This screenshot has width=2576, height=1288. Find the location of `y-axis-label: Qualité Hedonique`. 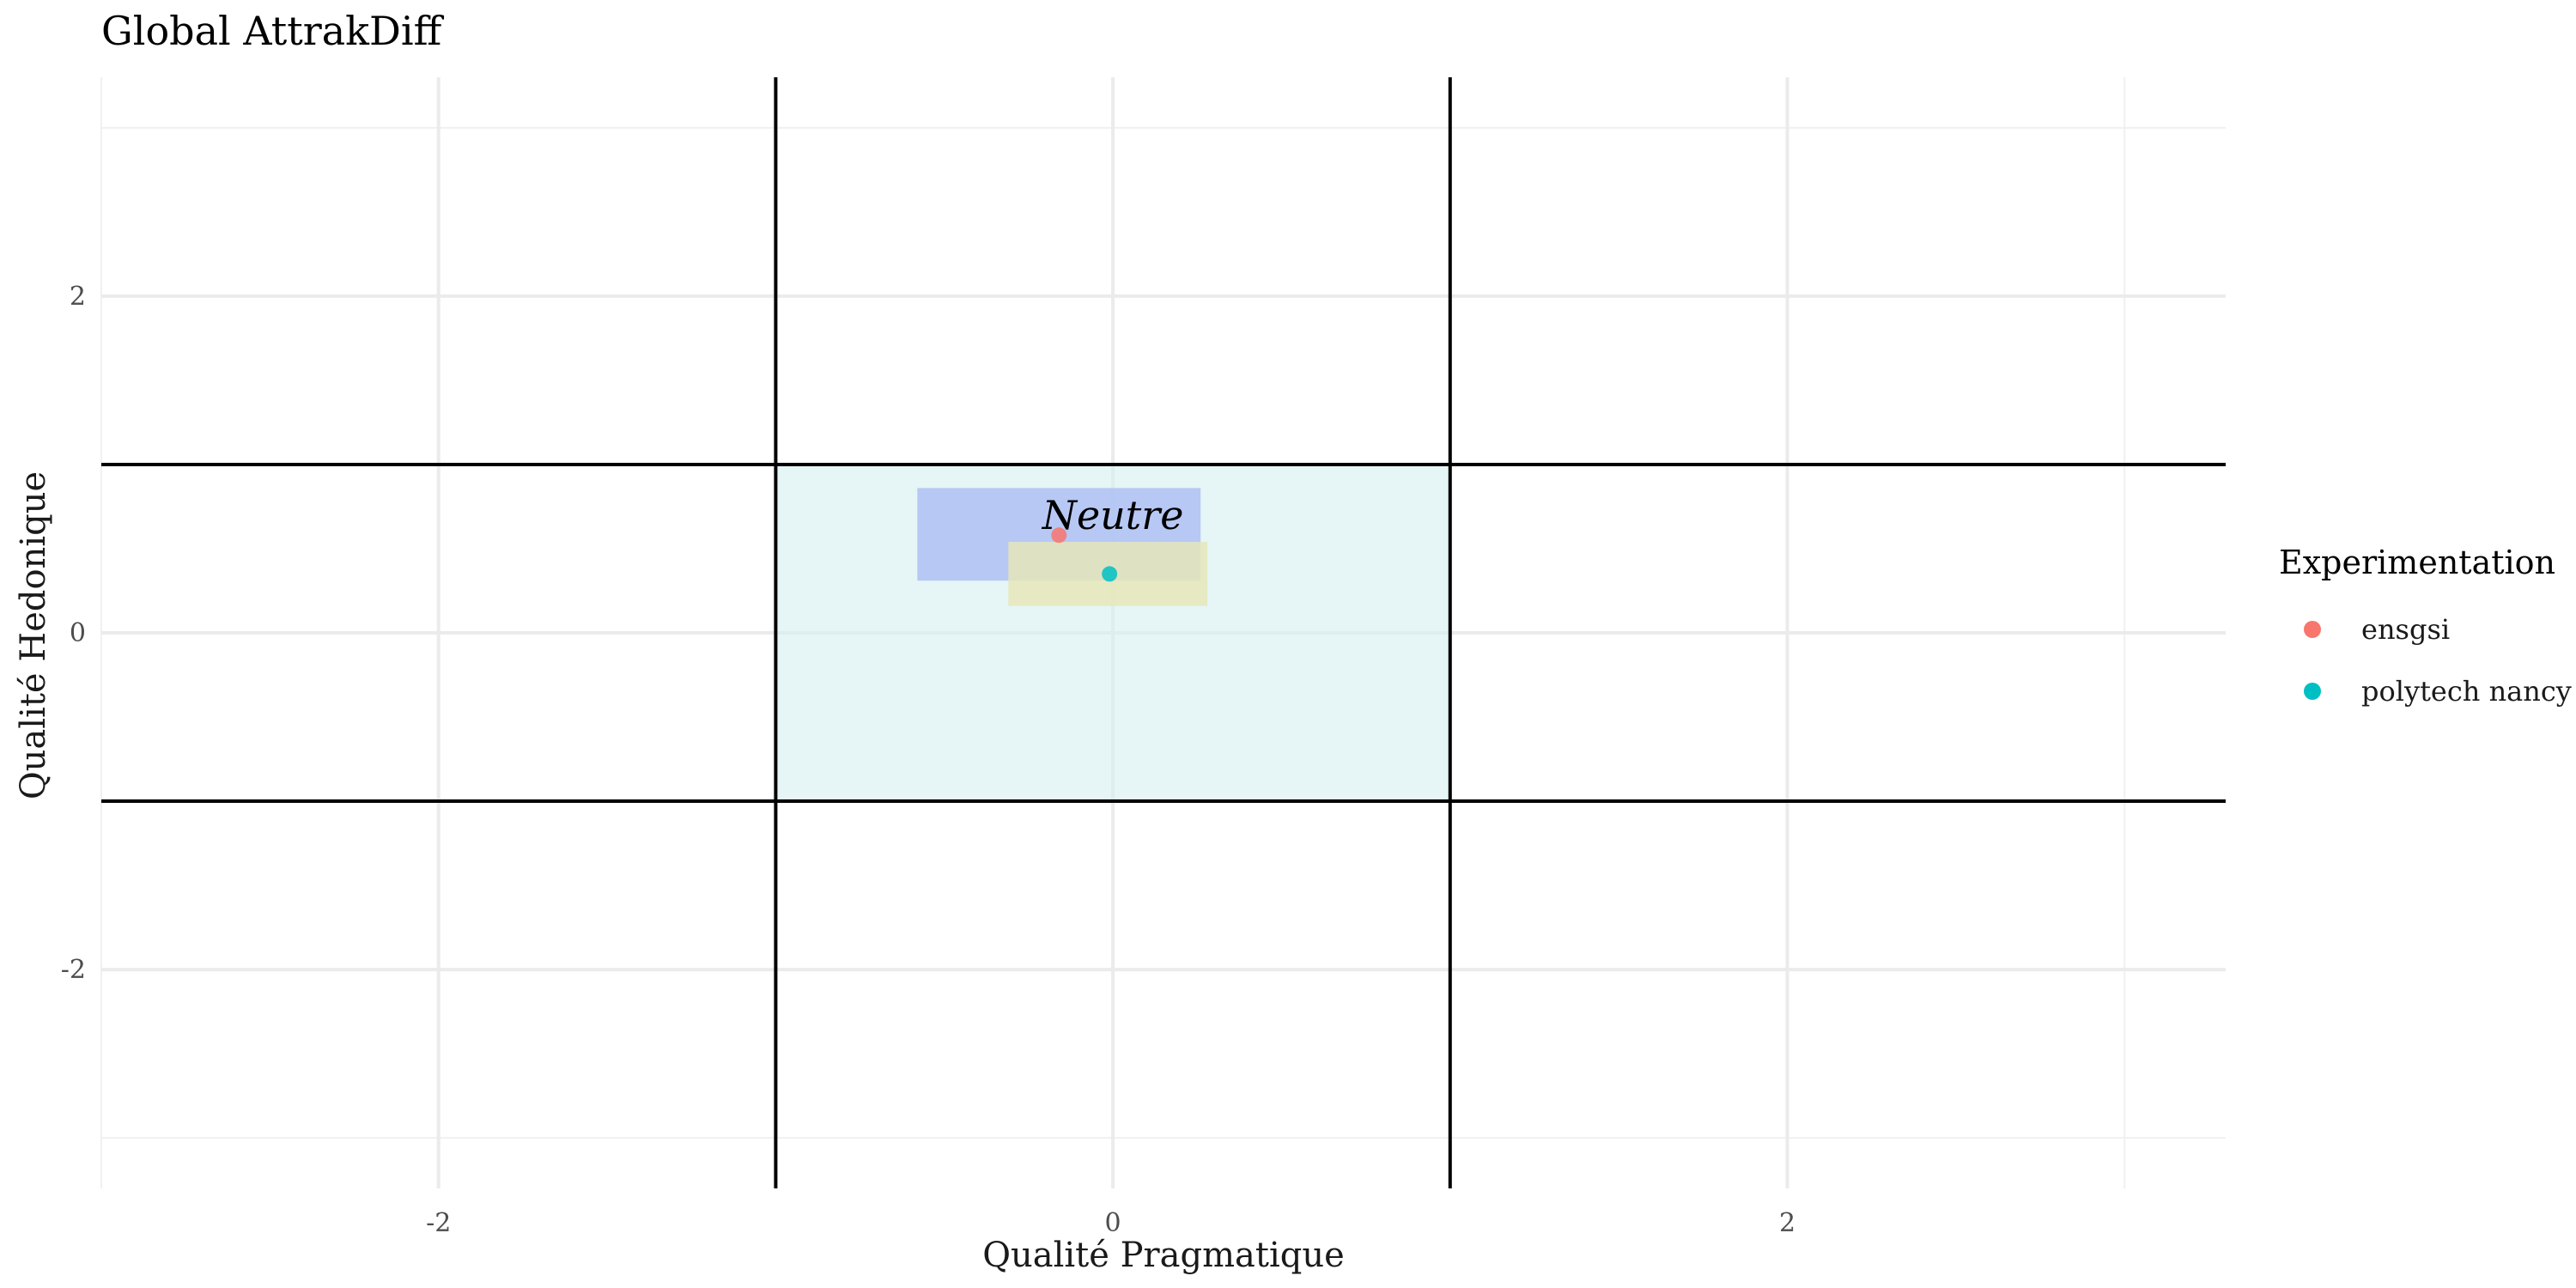

y-axis-label: Qualité Hedonique is located at coordinates (33, 635).